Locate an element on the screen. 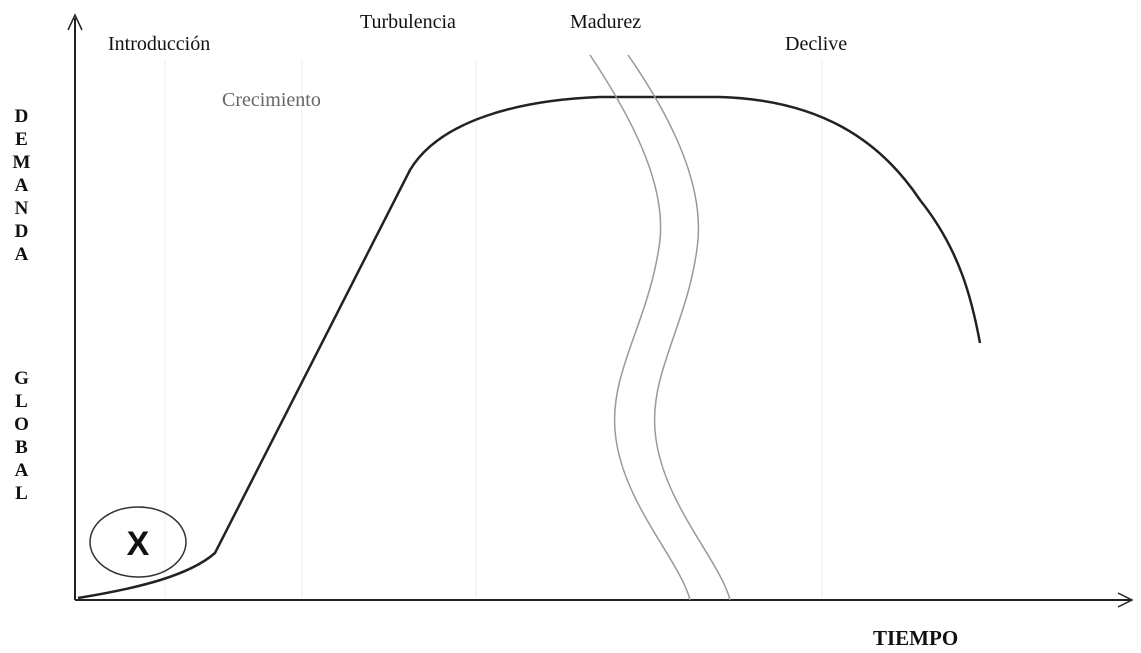 This screenshot has height=653, width=1141. x-arrow is located at coordinates (1125, 600).